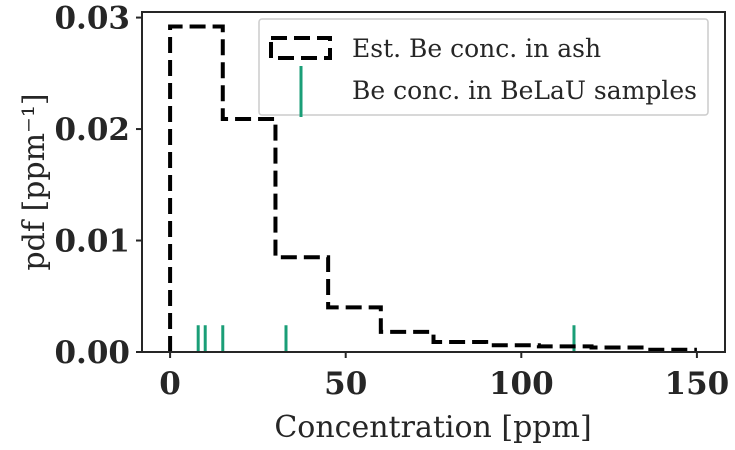 This screenshot has width=735, height=450. I want to click on legend-swatch-histogram, so click(300, 48).